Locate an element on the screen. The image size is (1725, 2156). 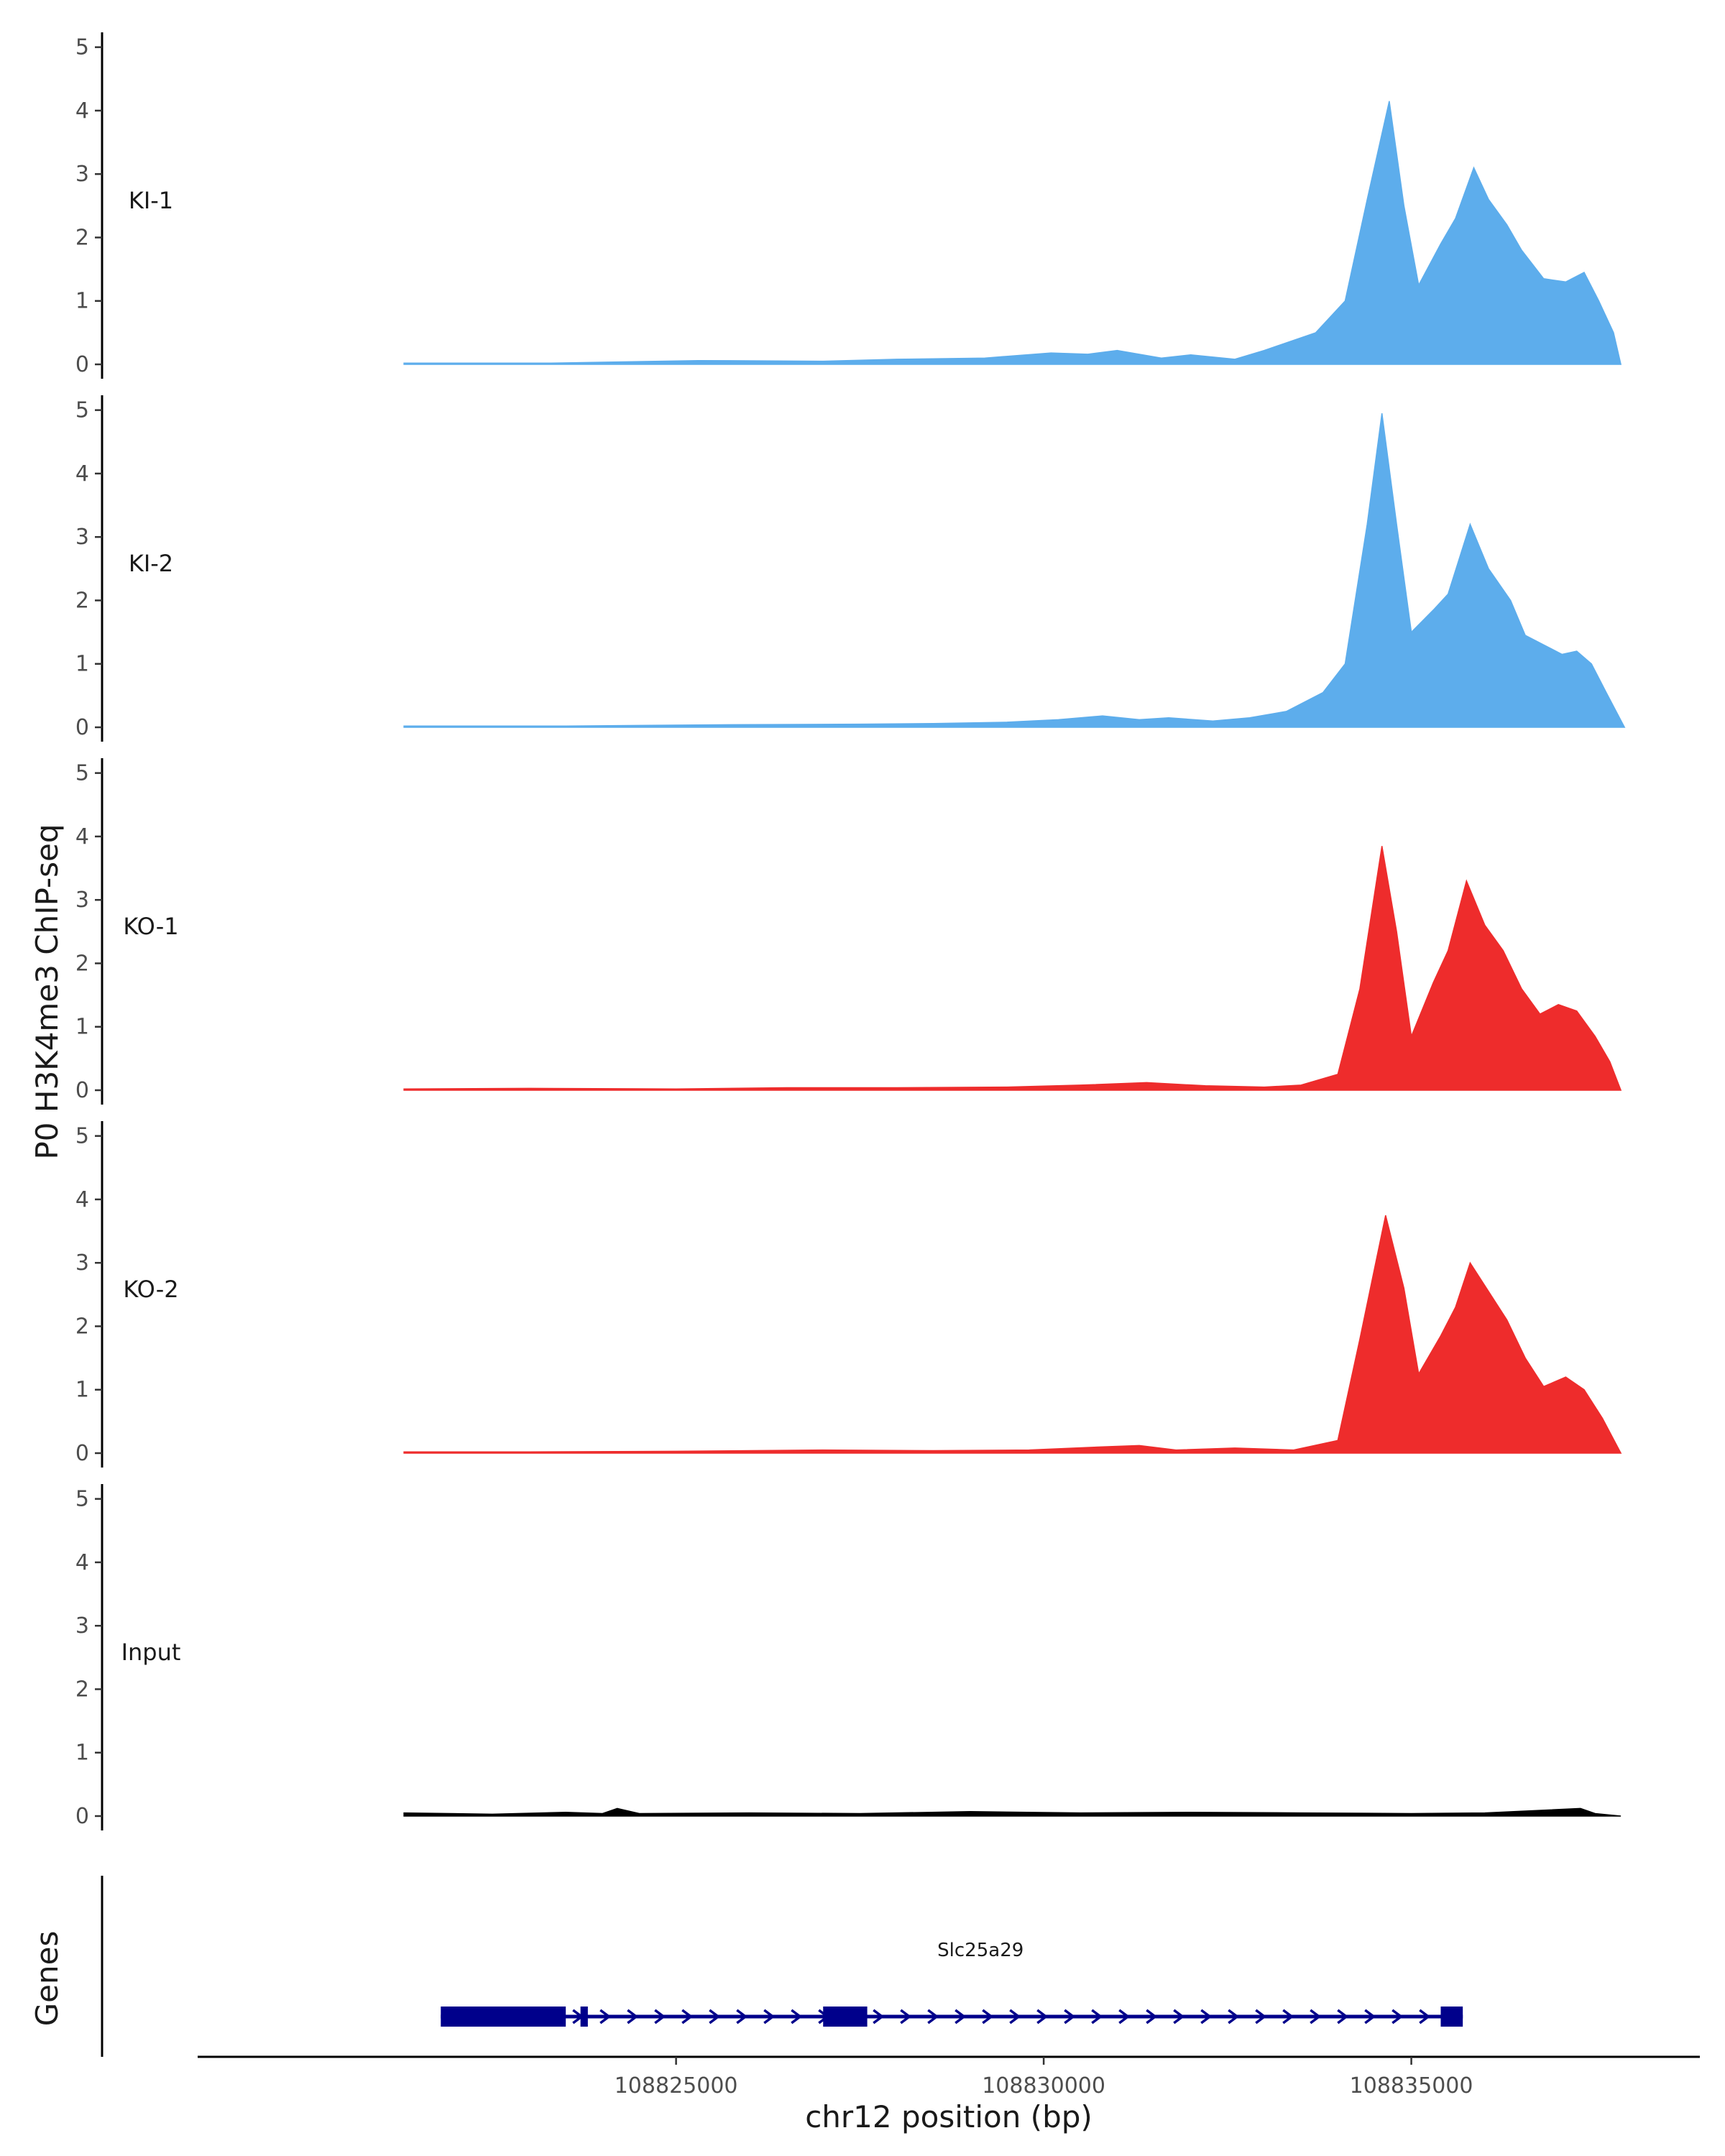
track-label-ko-1: KO-1 is located at coordinates (150, 927).